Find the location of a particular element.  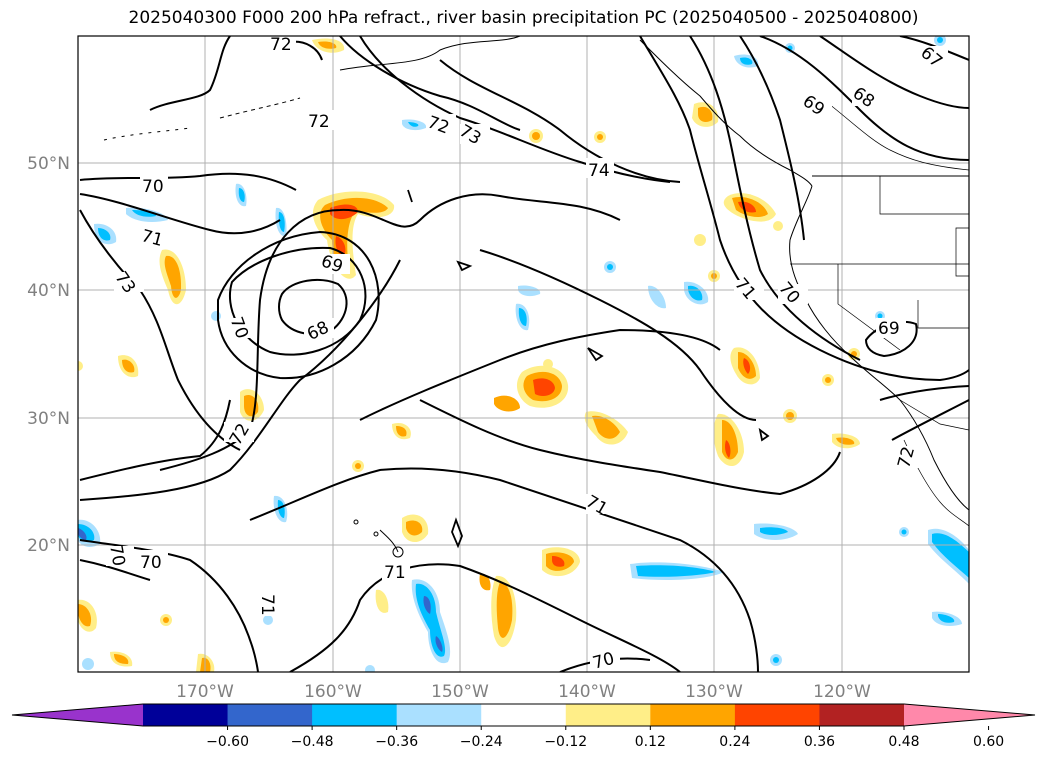

lon-label-120w: 120°W is located at coordinates (842, 692).